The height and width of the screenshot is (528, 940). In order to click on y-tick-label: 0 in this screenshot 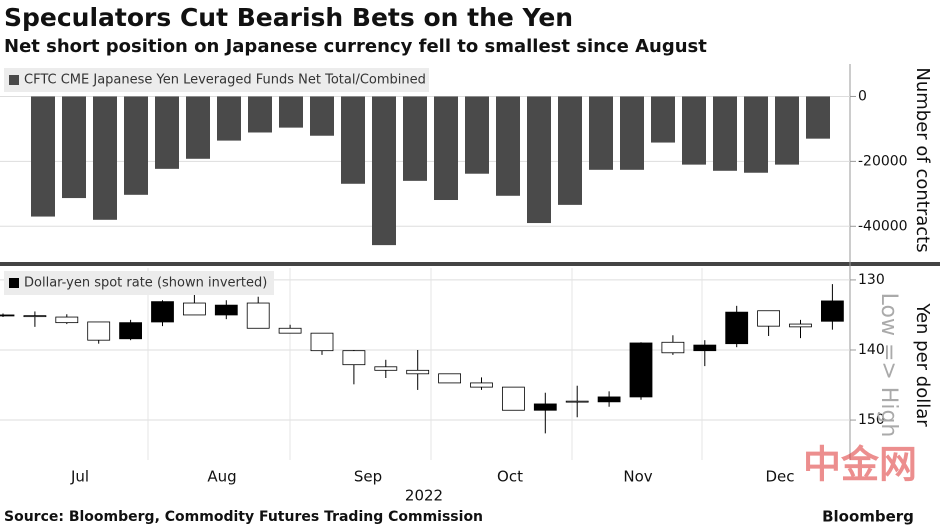, I will do `click(862, 96)`.